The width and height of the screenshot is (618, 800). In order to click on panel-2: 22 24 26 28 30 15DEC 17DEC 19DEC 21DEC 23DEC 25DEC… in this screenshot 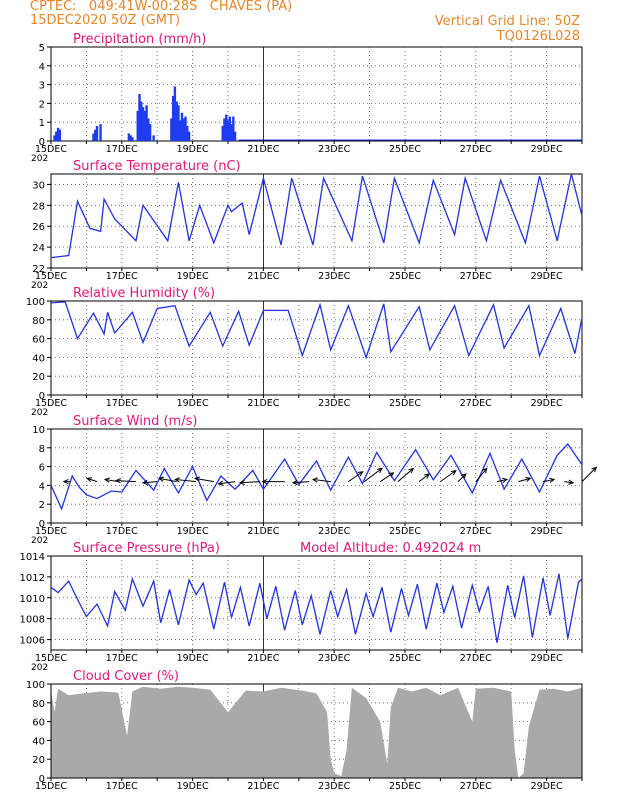, I will do `click(307, 225)`.